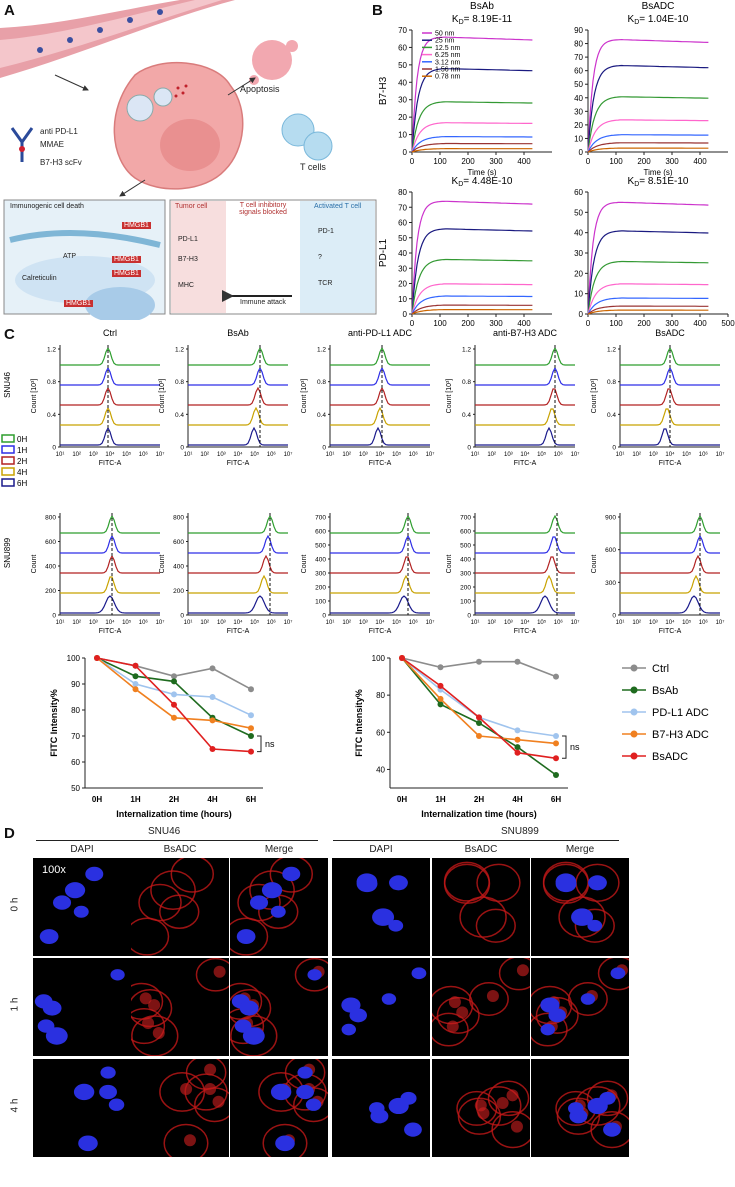 The height and width of the screenshot is (1187, 735). Describe the element at coordinates (672, 161) in the screenshot. I see `x-tick-label: 300` at that location.